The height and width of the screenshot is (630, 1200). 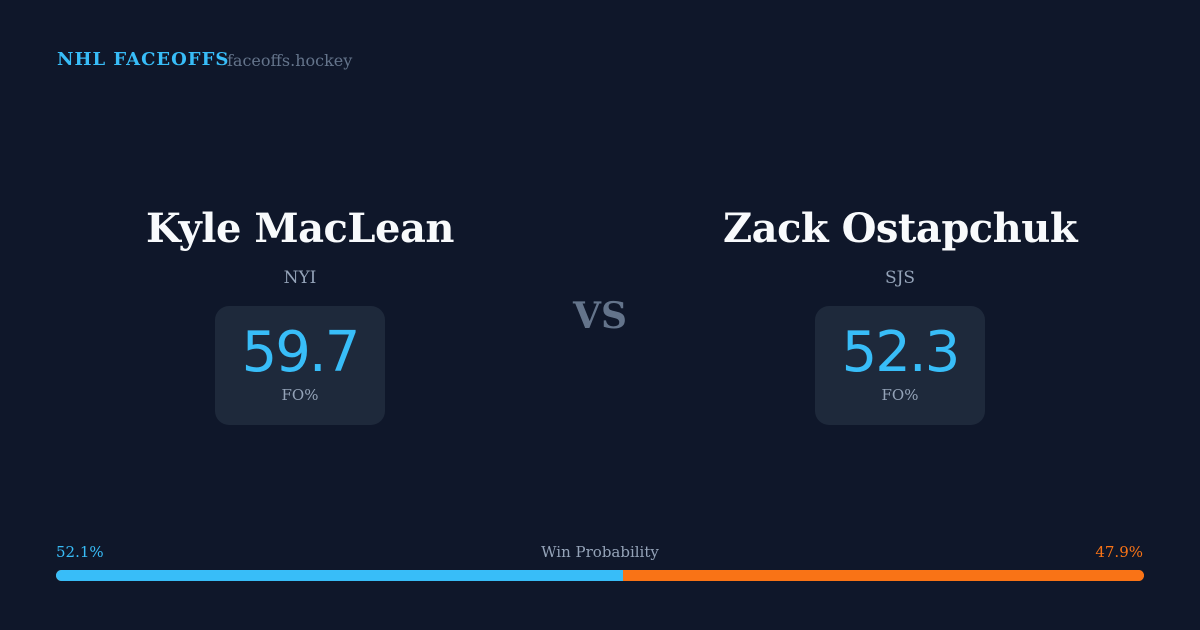 I want to click on faceoff-percentage: 52.3, so click(x=901, y=352).